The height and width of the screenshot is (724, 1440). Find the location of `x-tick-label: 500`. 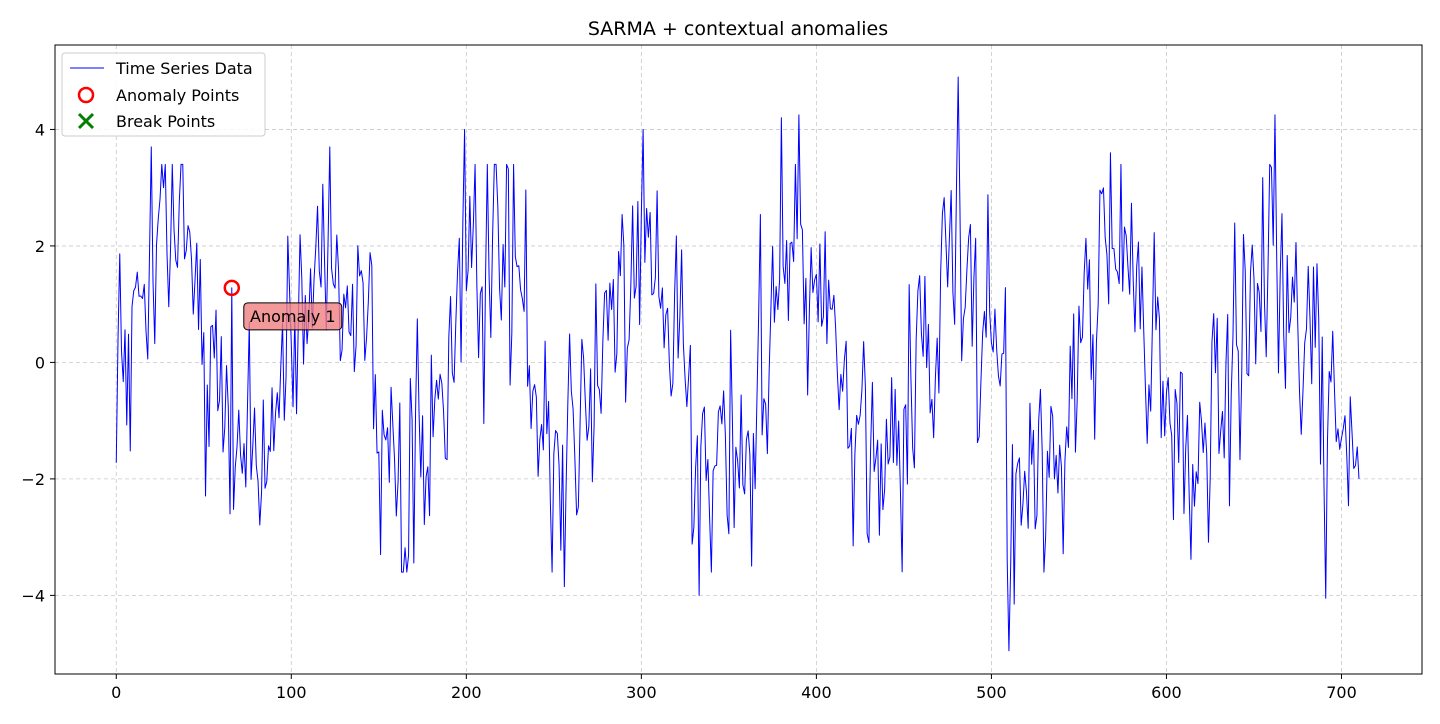

x-tick-label: 500 is located at coordinates (991, 692).